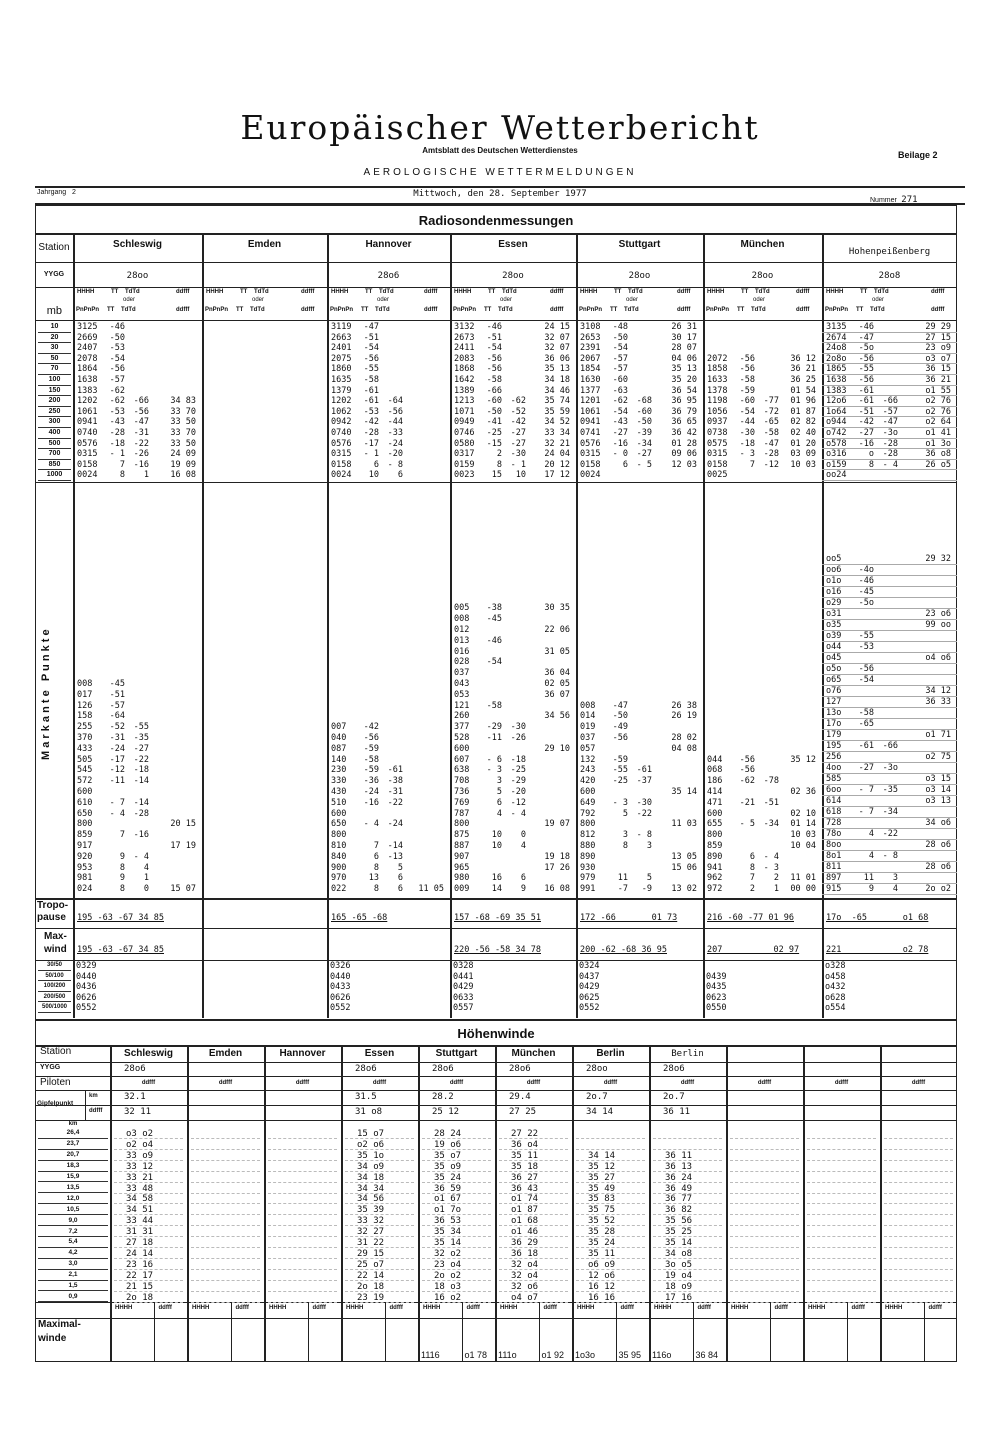  I want to click on height-value: 0738, so click(717, 433).